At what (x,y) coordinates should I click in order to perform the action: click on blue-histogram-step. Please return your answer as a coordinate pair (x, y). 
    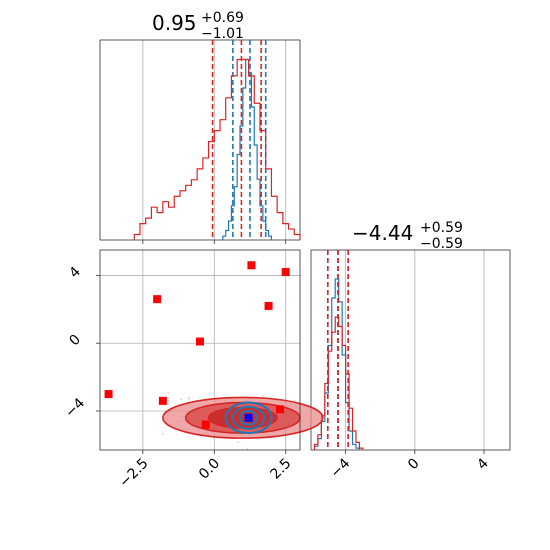
    Looking at the image, I should click on (247, 149).